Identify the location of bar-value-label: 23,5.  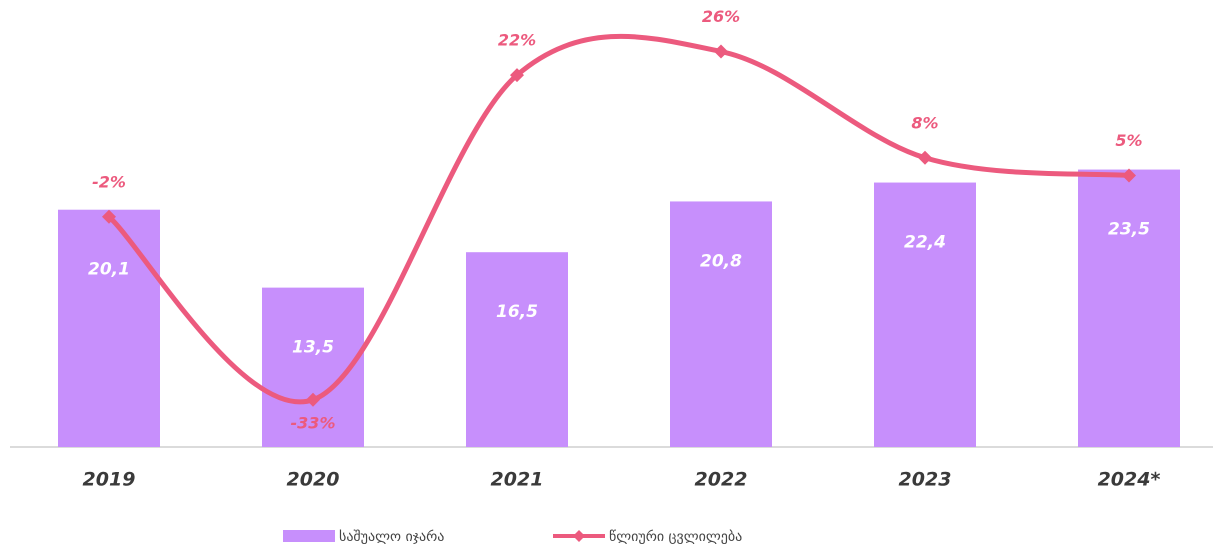
(1129, 230).